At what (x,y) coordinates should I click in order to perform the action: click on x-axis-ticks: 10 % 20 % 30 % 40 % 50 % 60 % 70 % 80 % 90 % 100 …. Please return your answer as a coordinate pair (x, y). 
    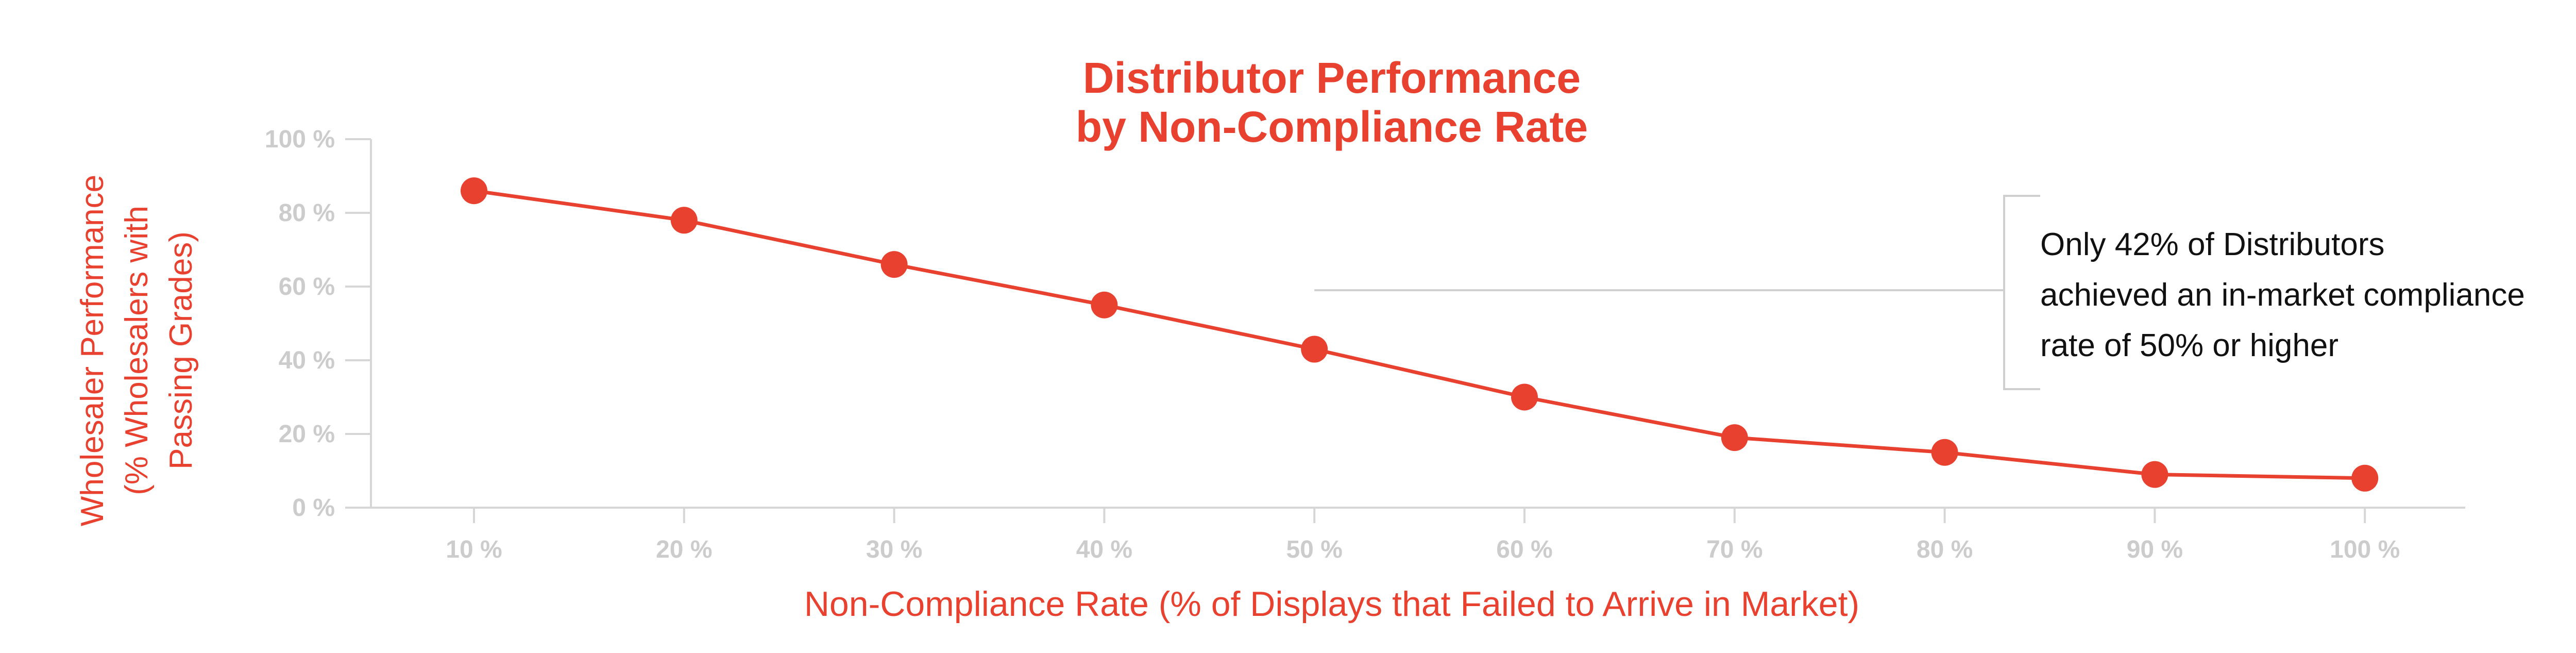
    Looking at the image, I should click on (1423, 535).